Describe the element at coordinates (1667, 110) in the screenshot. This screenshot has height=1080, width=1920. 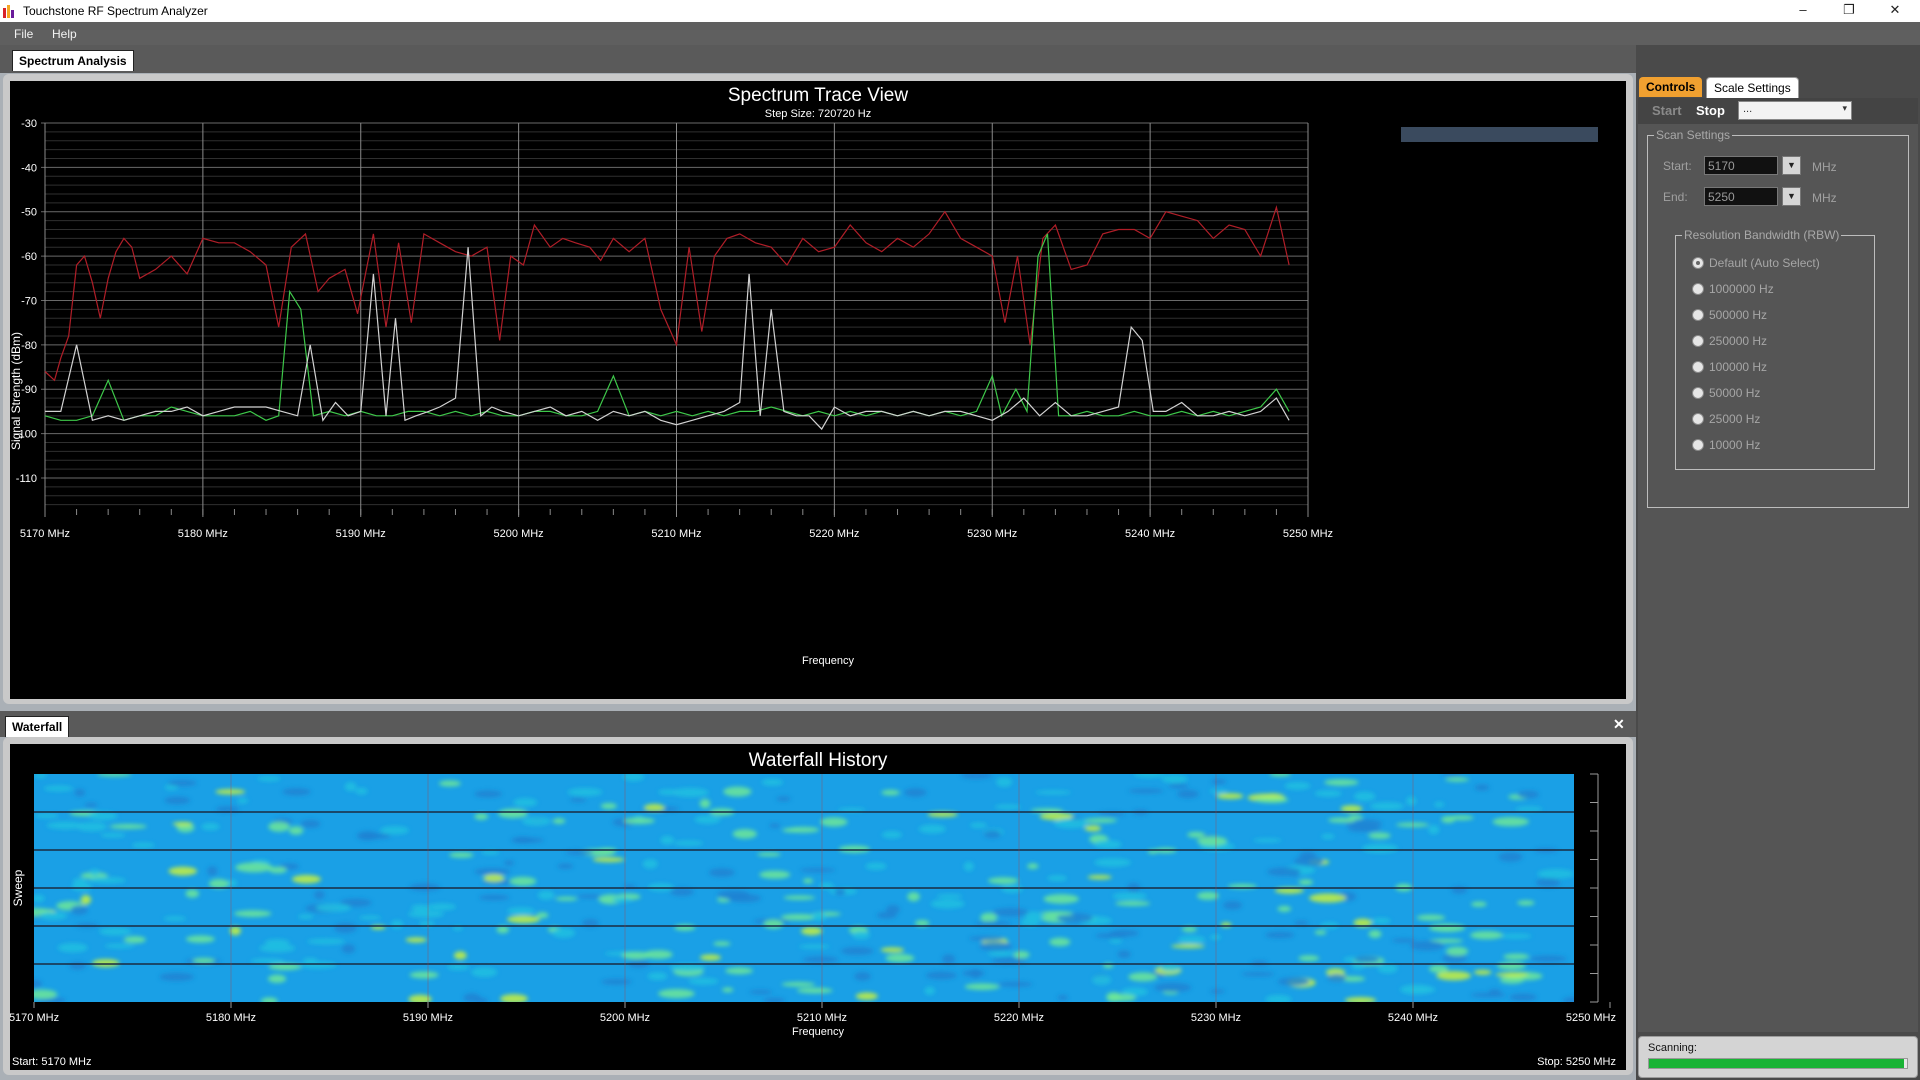
I see `start-button: Start` at that location.